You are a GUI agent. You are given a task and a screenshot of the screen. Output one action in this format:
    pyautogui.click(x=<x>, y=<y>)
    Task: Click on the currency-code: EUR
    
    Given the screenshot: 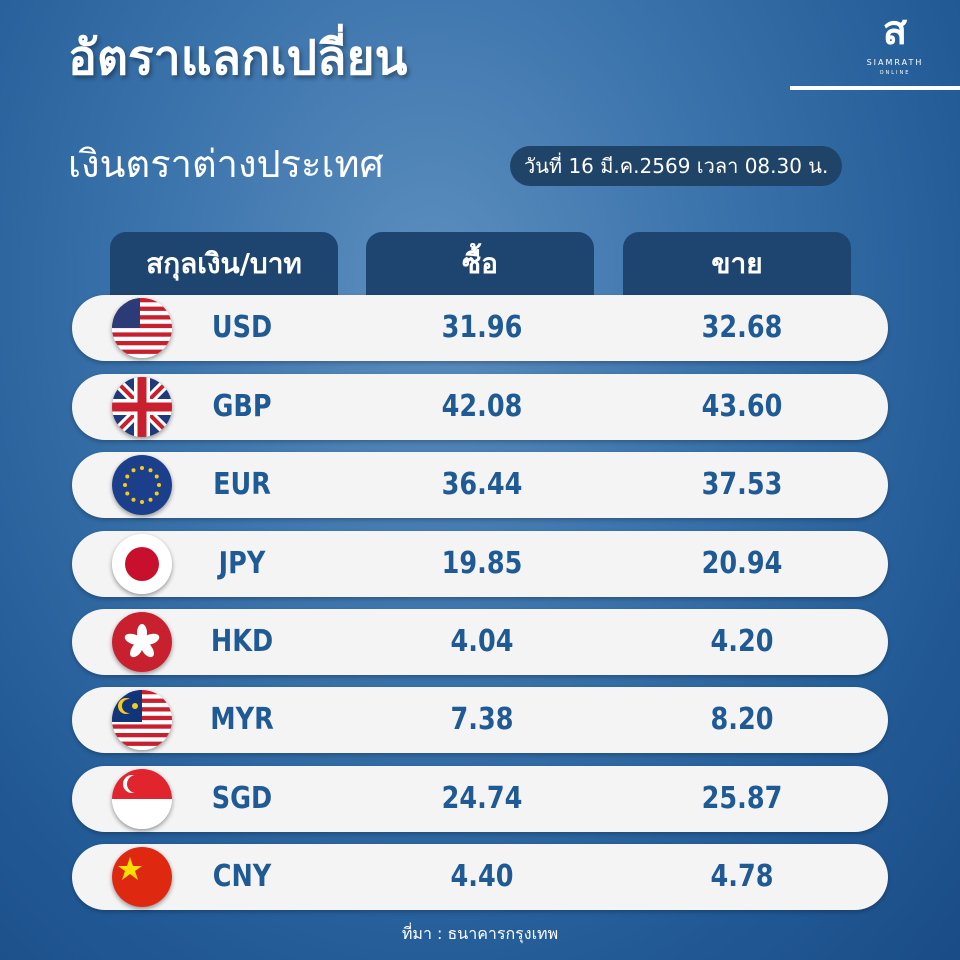 What is the action you would take?
    pyautogui.click(x=242, y=484)
    